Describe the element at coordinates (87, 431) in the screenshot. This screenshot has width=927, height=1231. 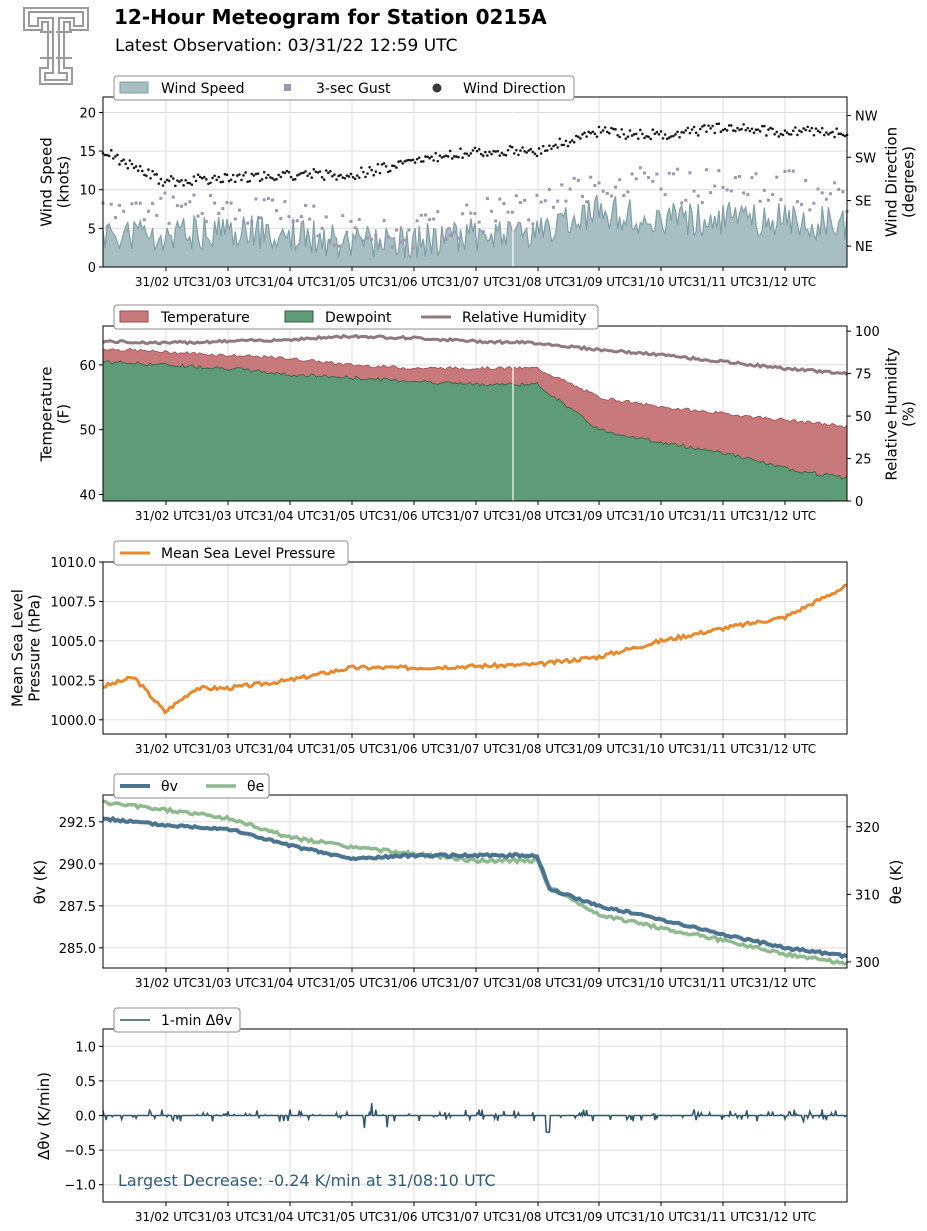
I see `y-tick-label: 50` at that location.